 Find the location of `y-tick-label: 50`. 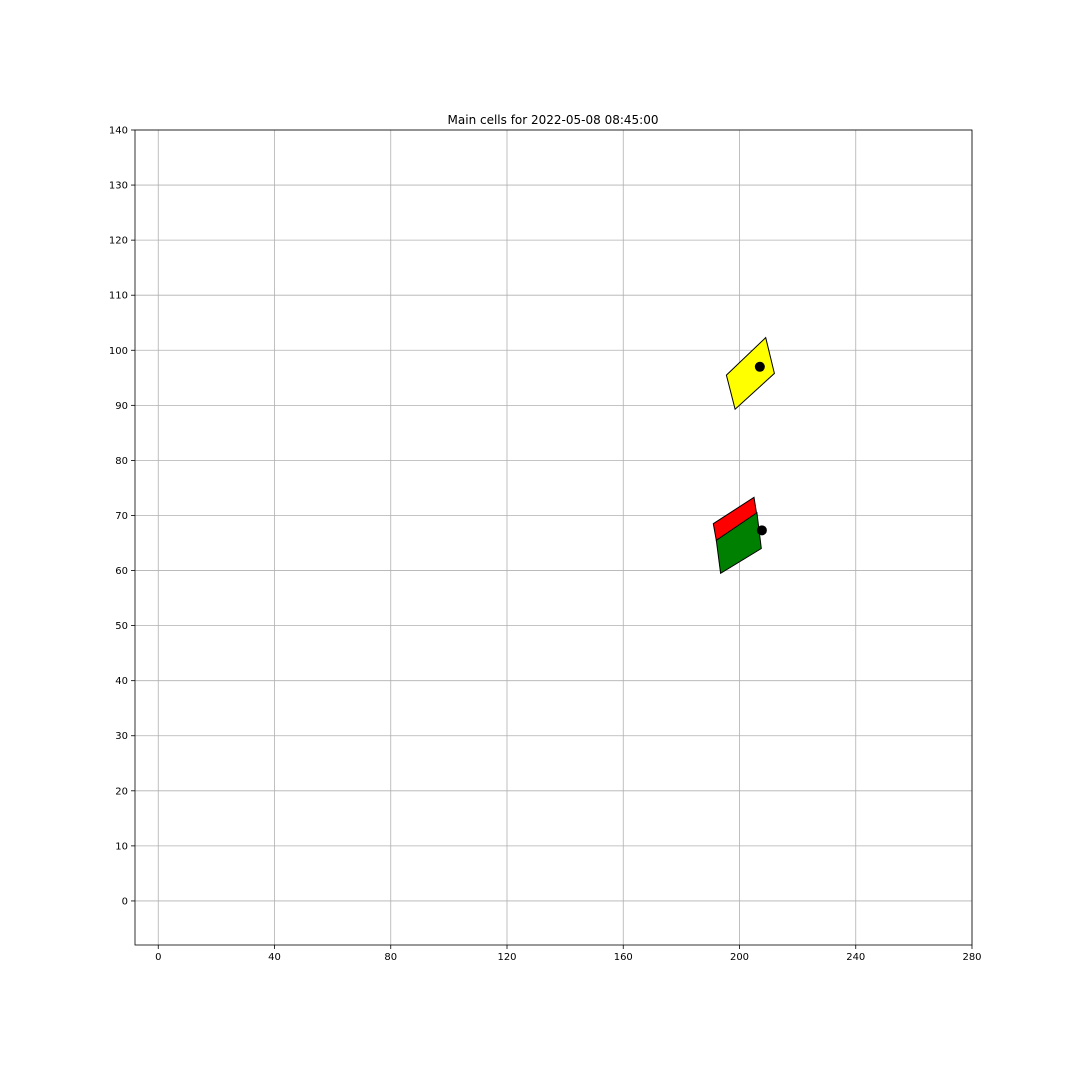

y-tick-label: 50 is located at coordinates (121, 626).